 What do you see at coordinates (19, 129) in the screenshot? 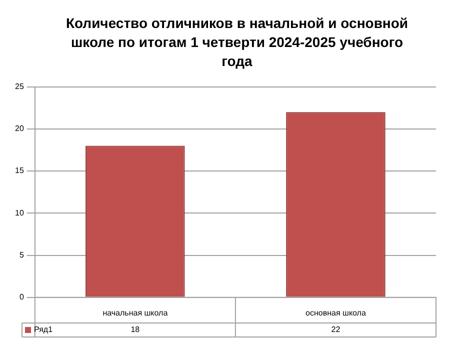
I see `y-tick-label: 20` at bounding box center [19, 129].